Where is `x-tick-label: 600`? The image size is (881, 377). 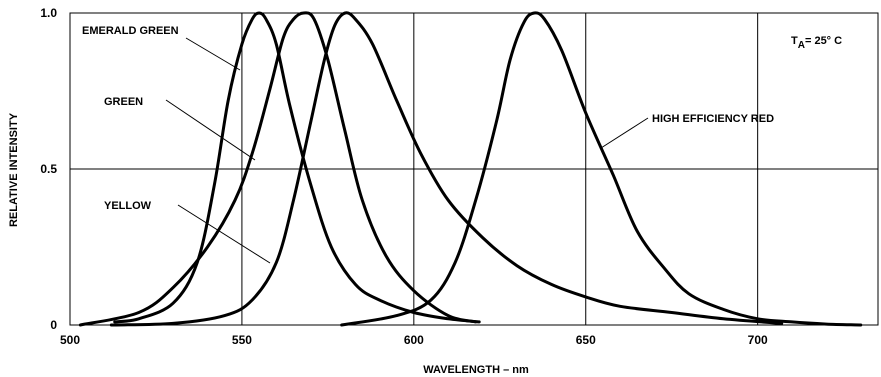 x-tick-label: 600 is located at coordinates (414, 340).